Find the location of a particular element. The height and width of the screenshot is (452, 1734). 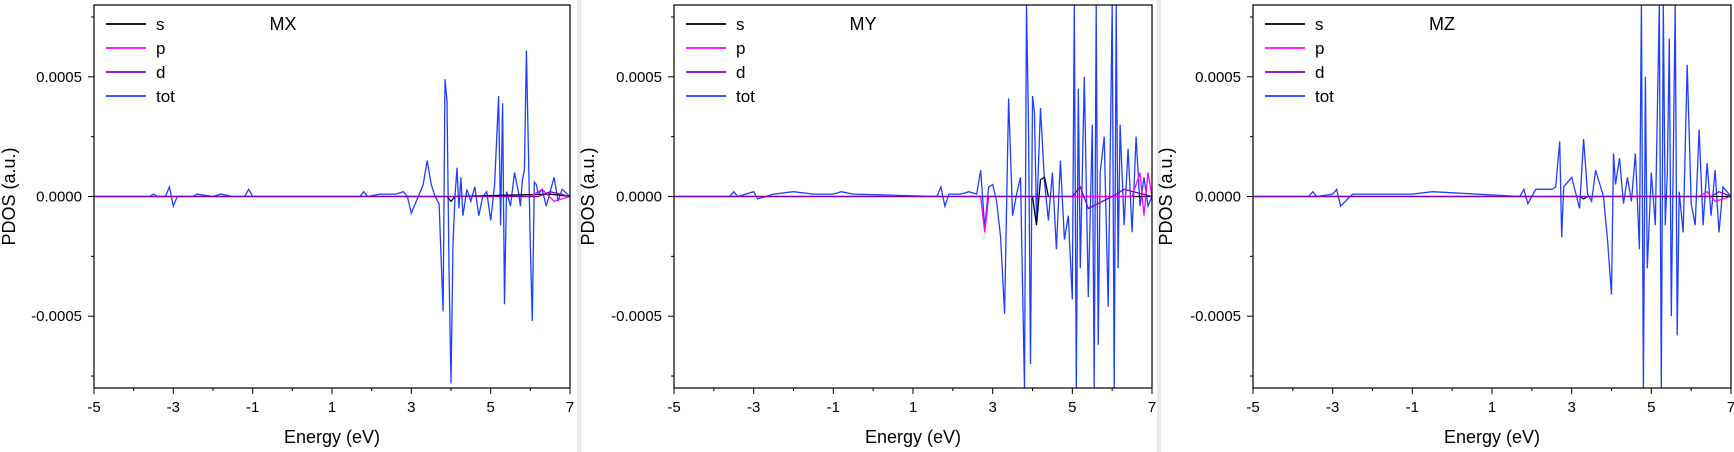

series-line-p is located at coordinates (913, 202).